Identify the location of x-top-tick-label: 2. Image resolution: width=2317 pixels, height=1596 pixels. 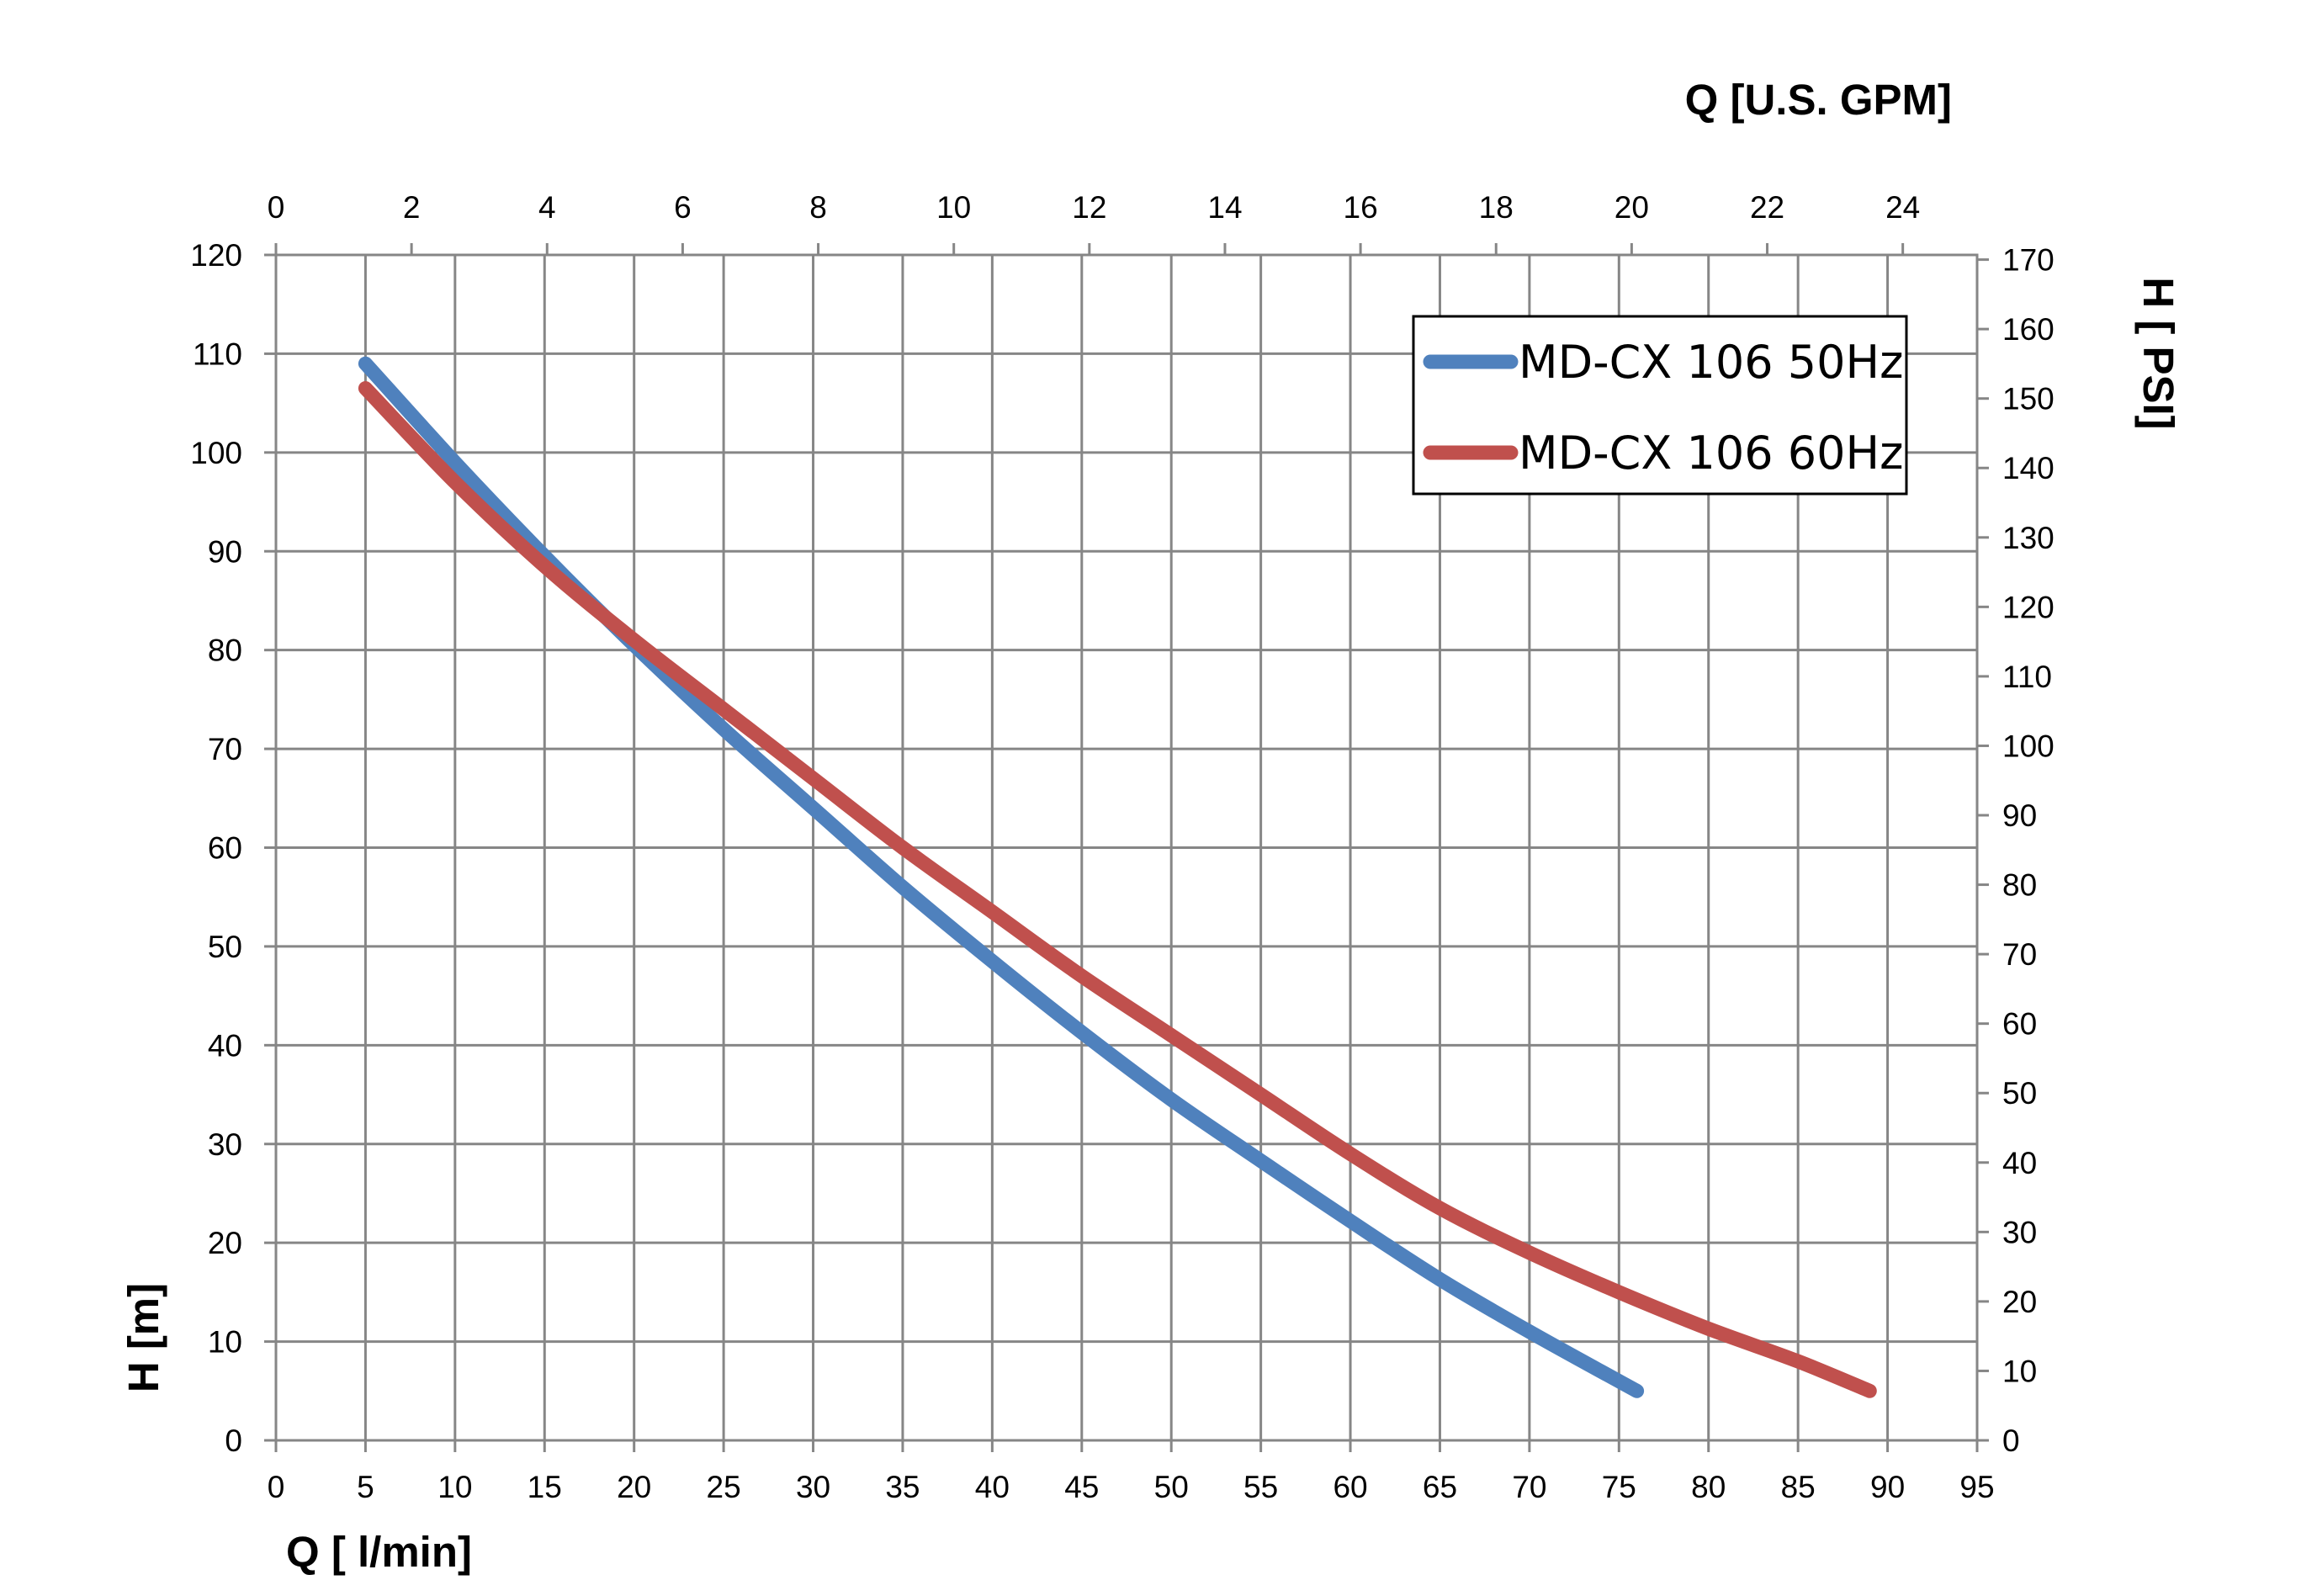
(412, 208).